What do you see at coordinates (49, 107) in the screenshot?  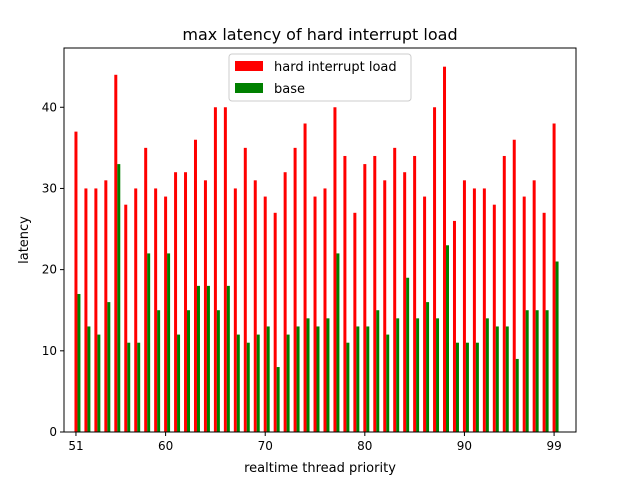 I see `y-tick-label: 40` at bounding box center [49, 107].